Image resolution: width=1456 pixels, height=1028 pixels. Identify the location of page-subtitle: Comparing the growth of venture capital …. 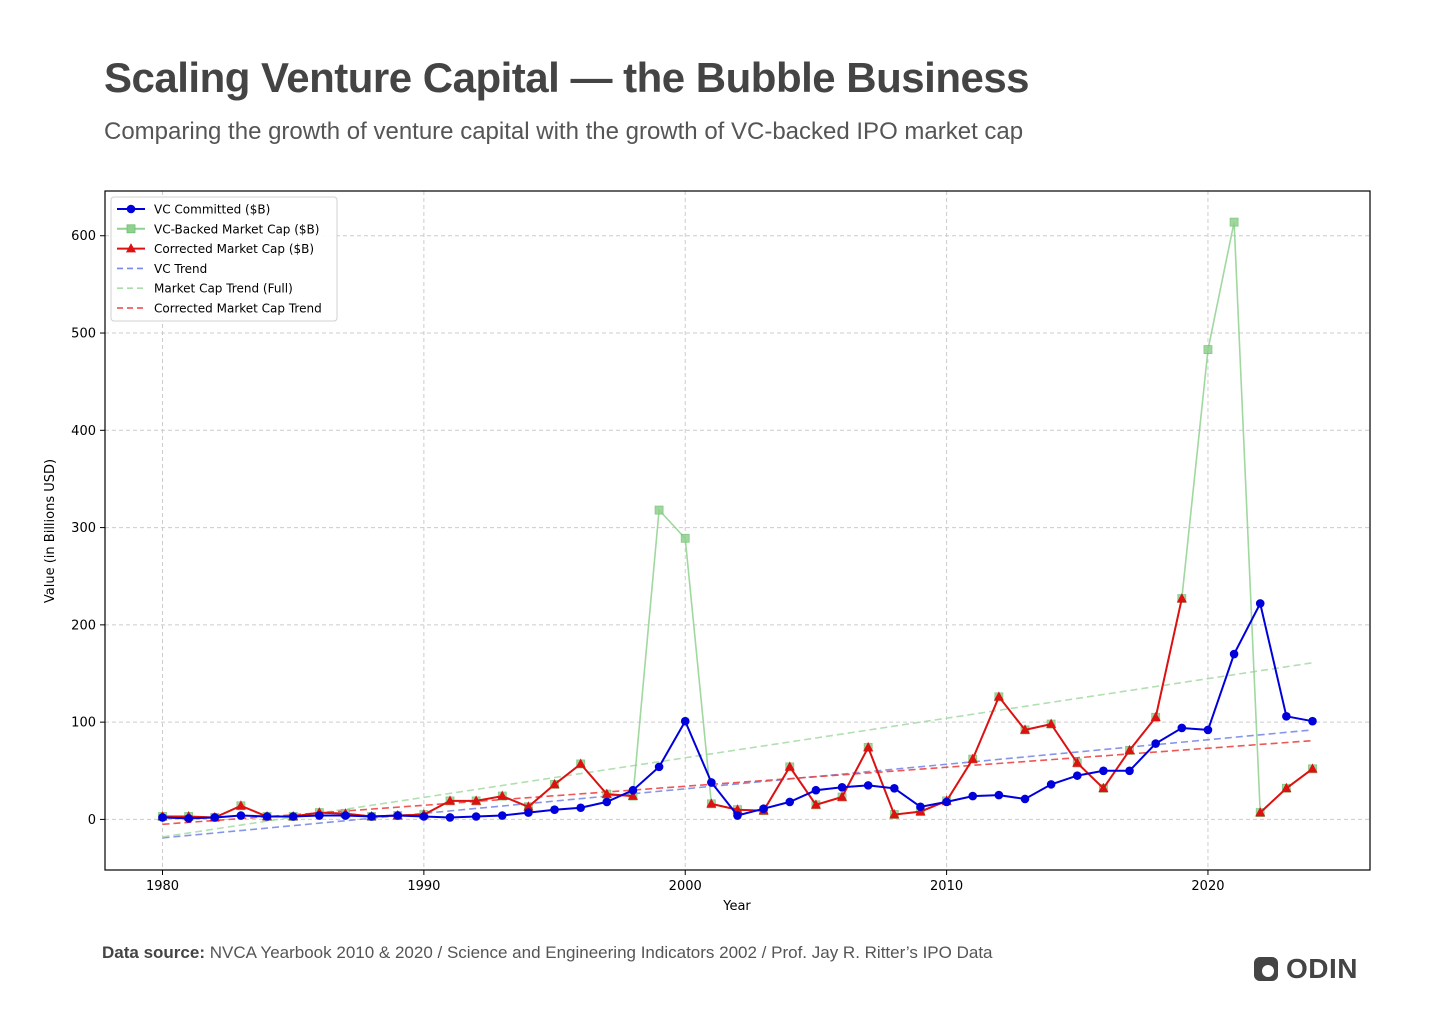
(564, 131).